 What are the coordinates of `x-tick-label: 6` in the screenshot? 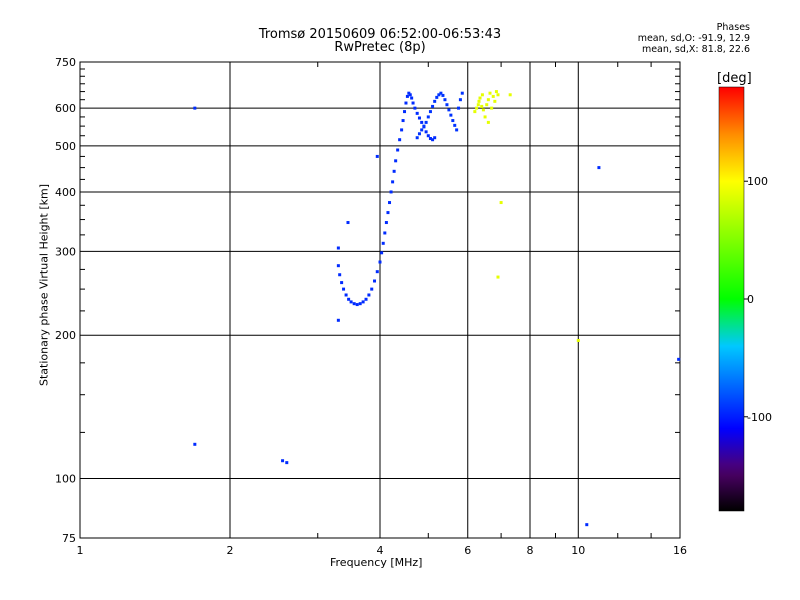 It's located at (467, 550).